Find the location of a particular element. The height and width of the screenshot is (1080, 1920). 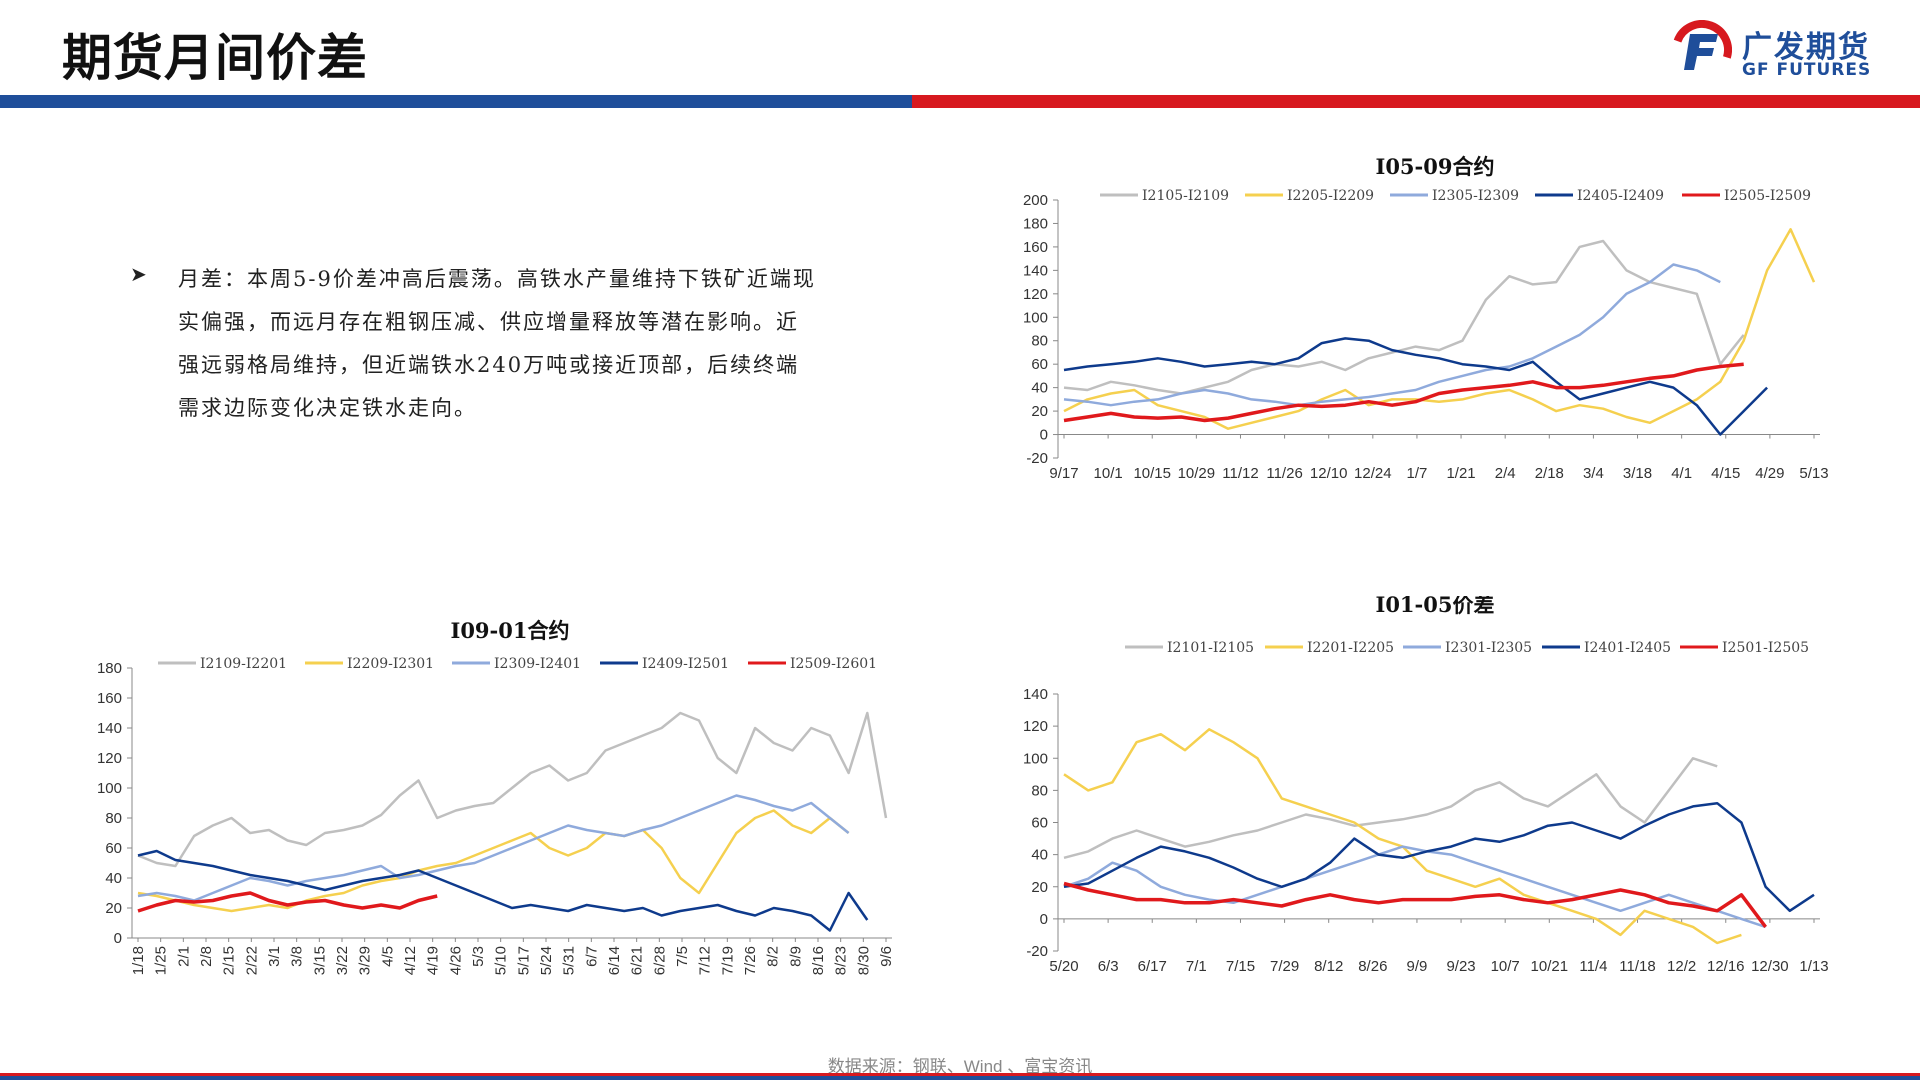

x-tick-label: 12/30 is located at coordinates (1770, 966).